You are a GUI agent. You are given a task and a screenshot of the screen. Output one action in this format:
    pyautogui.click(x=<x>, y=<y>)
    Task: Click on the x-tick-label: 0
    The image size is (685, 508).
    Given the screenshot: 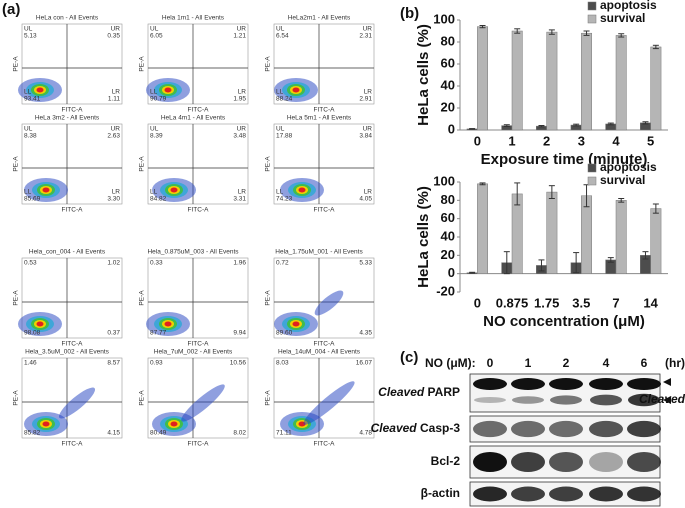 What is the action you would take?
    pyautogui.click(x=477, y=140)
    